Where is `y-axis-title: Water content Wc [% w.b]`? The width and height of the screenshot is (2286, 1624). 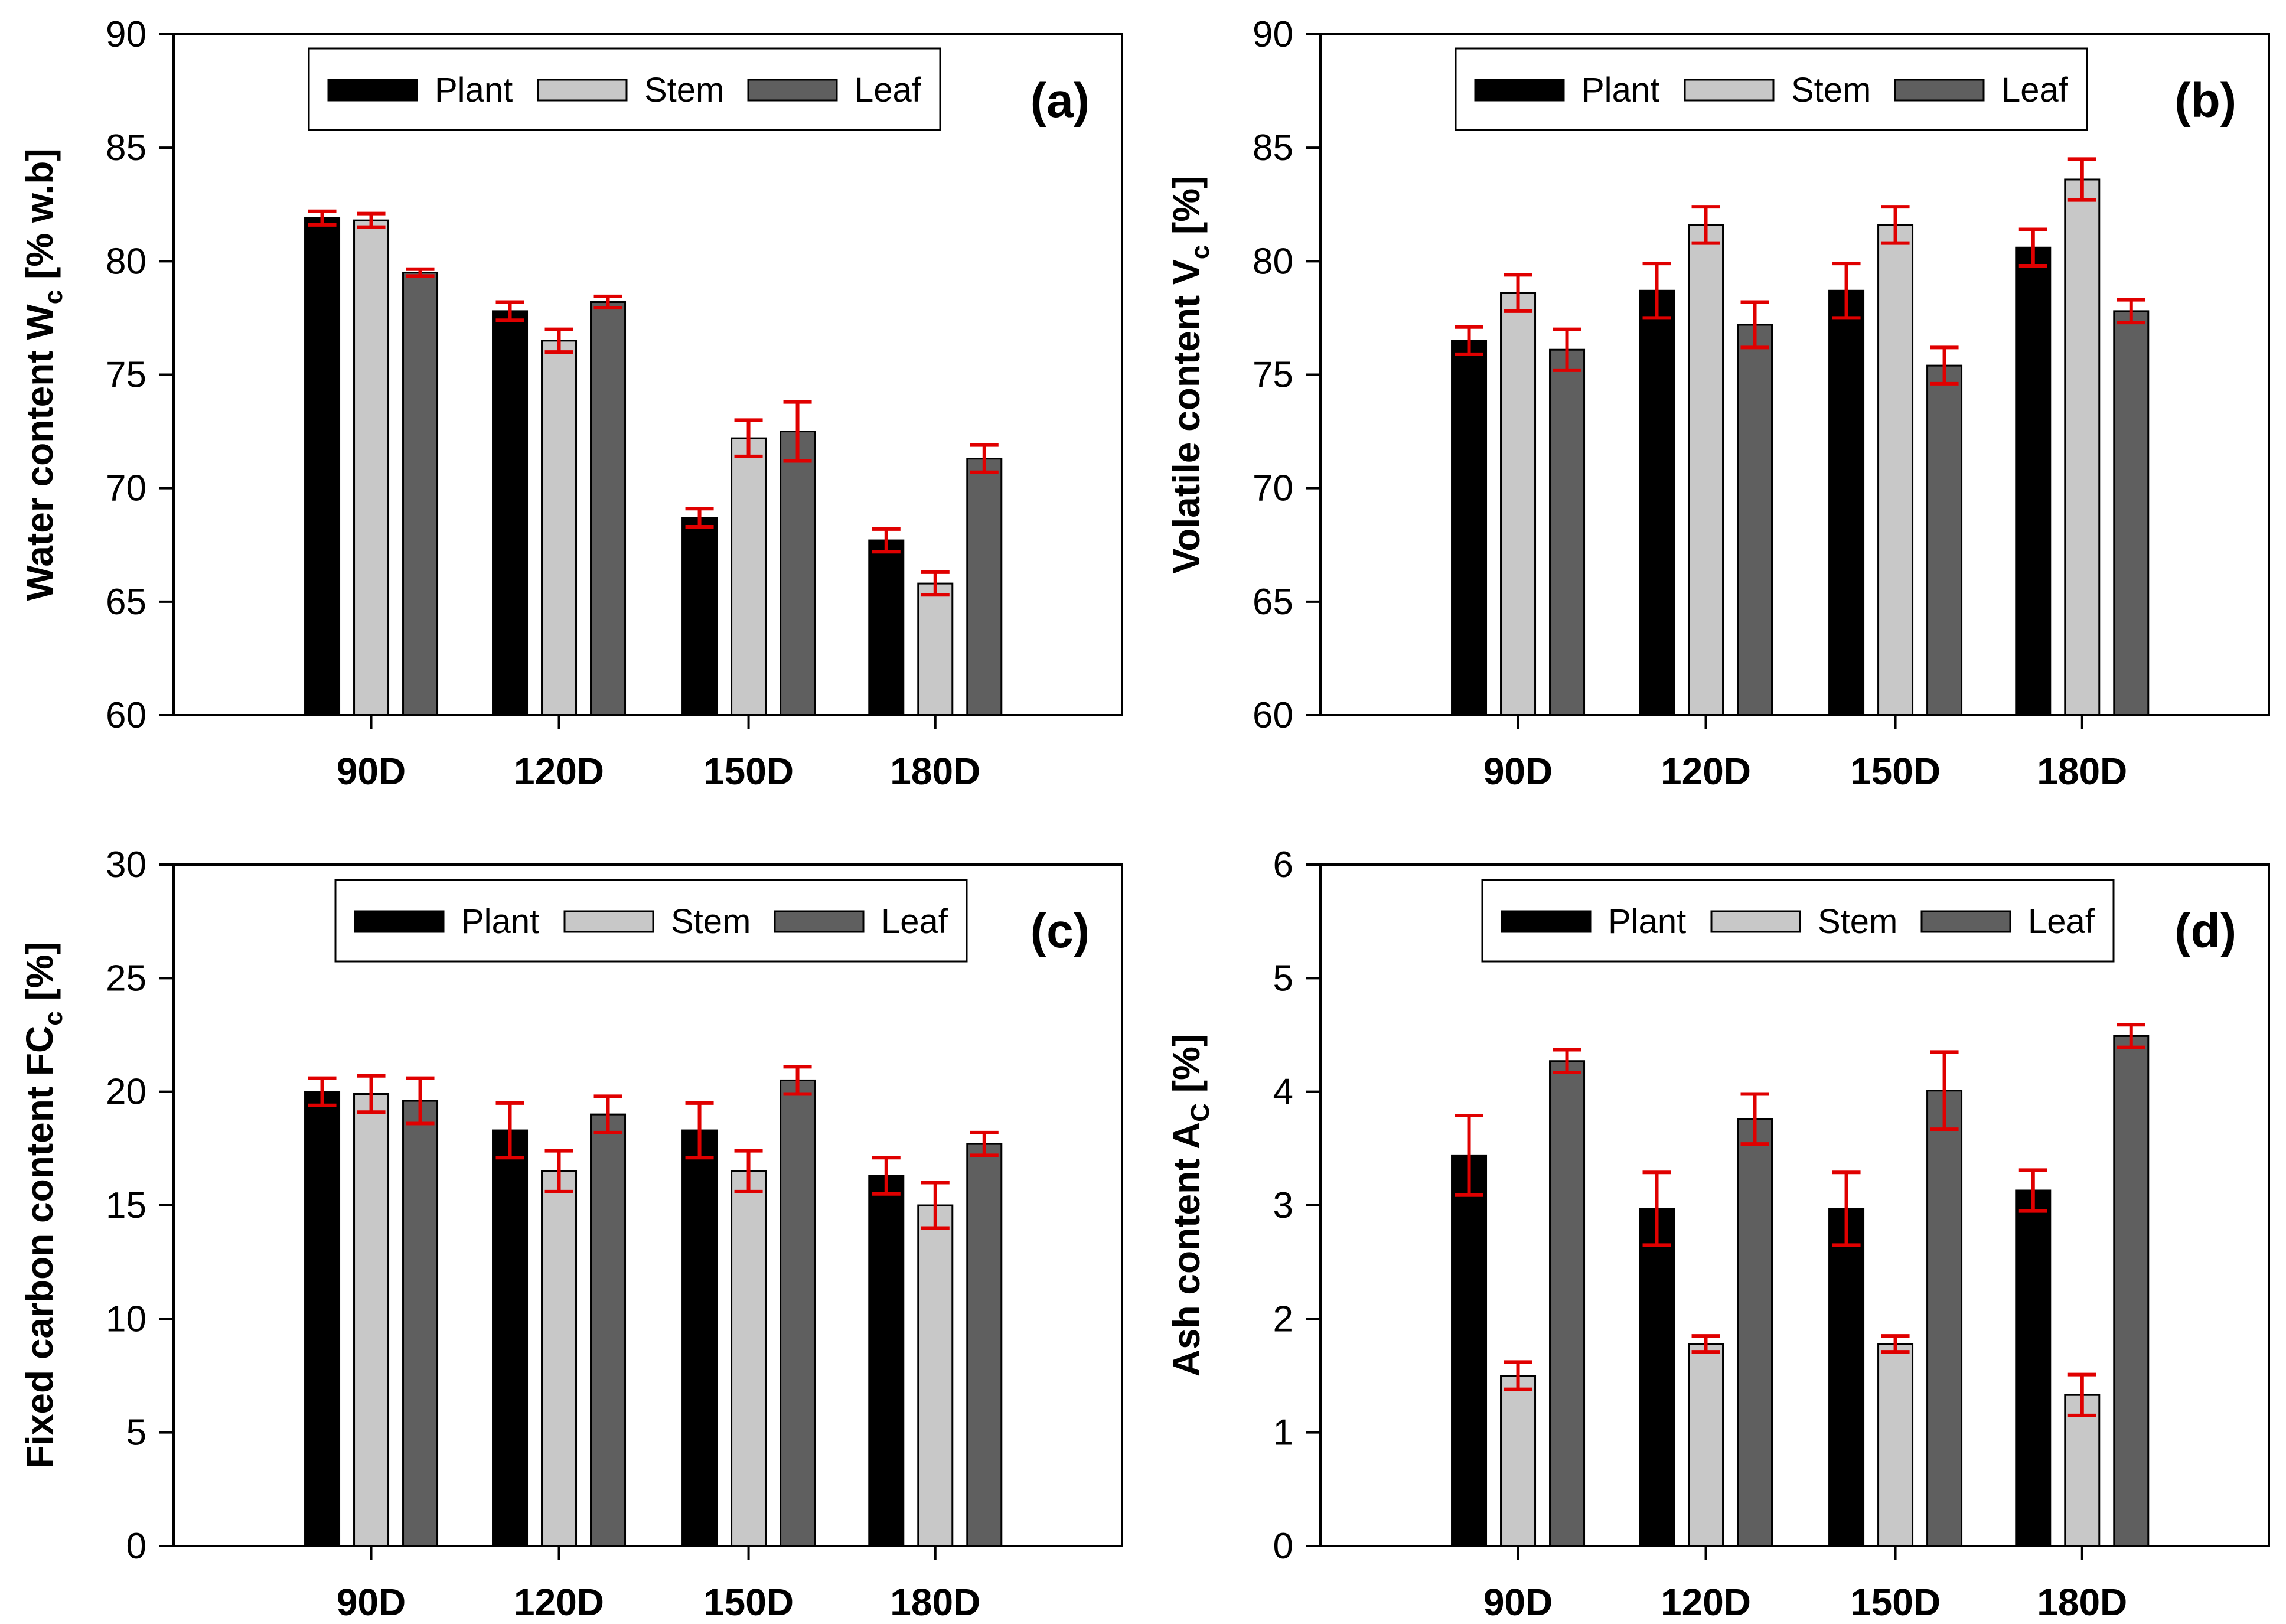
y-axis-title: Water content Wc [% w.b] is located at coordinates (43, 375).